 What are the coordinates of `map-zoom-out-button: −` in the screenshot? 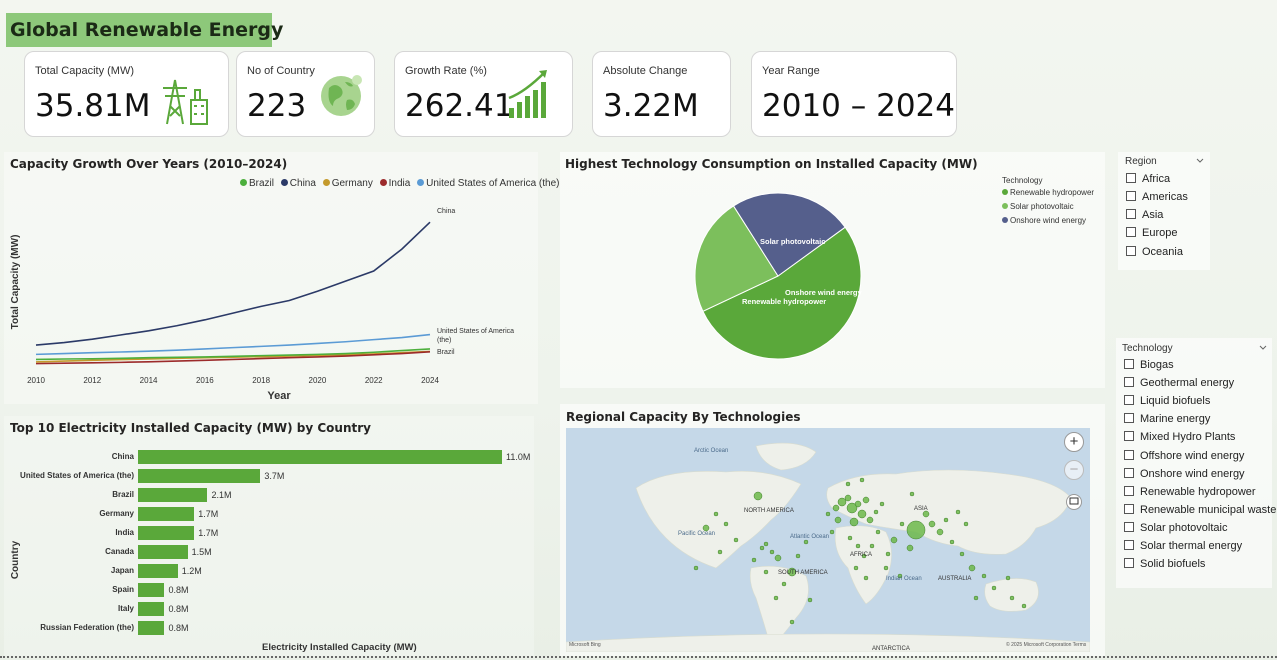 It's located at (1074, 470).